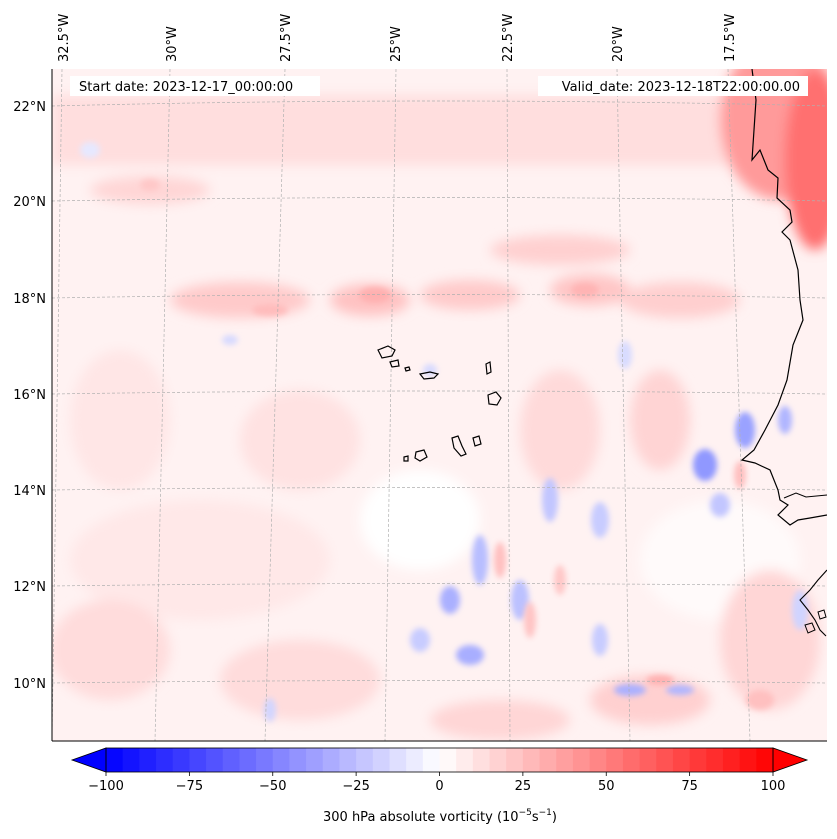 The width and height of the screenshot is (837, 839). What do you see at coordinates (64, 38) in the screenshot?
I see `lon-label-32-5w: 32.5°W` at bounding box center [64, 38].